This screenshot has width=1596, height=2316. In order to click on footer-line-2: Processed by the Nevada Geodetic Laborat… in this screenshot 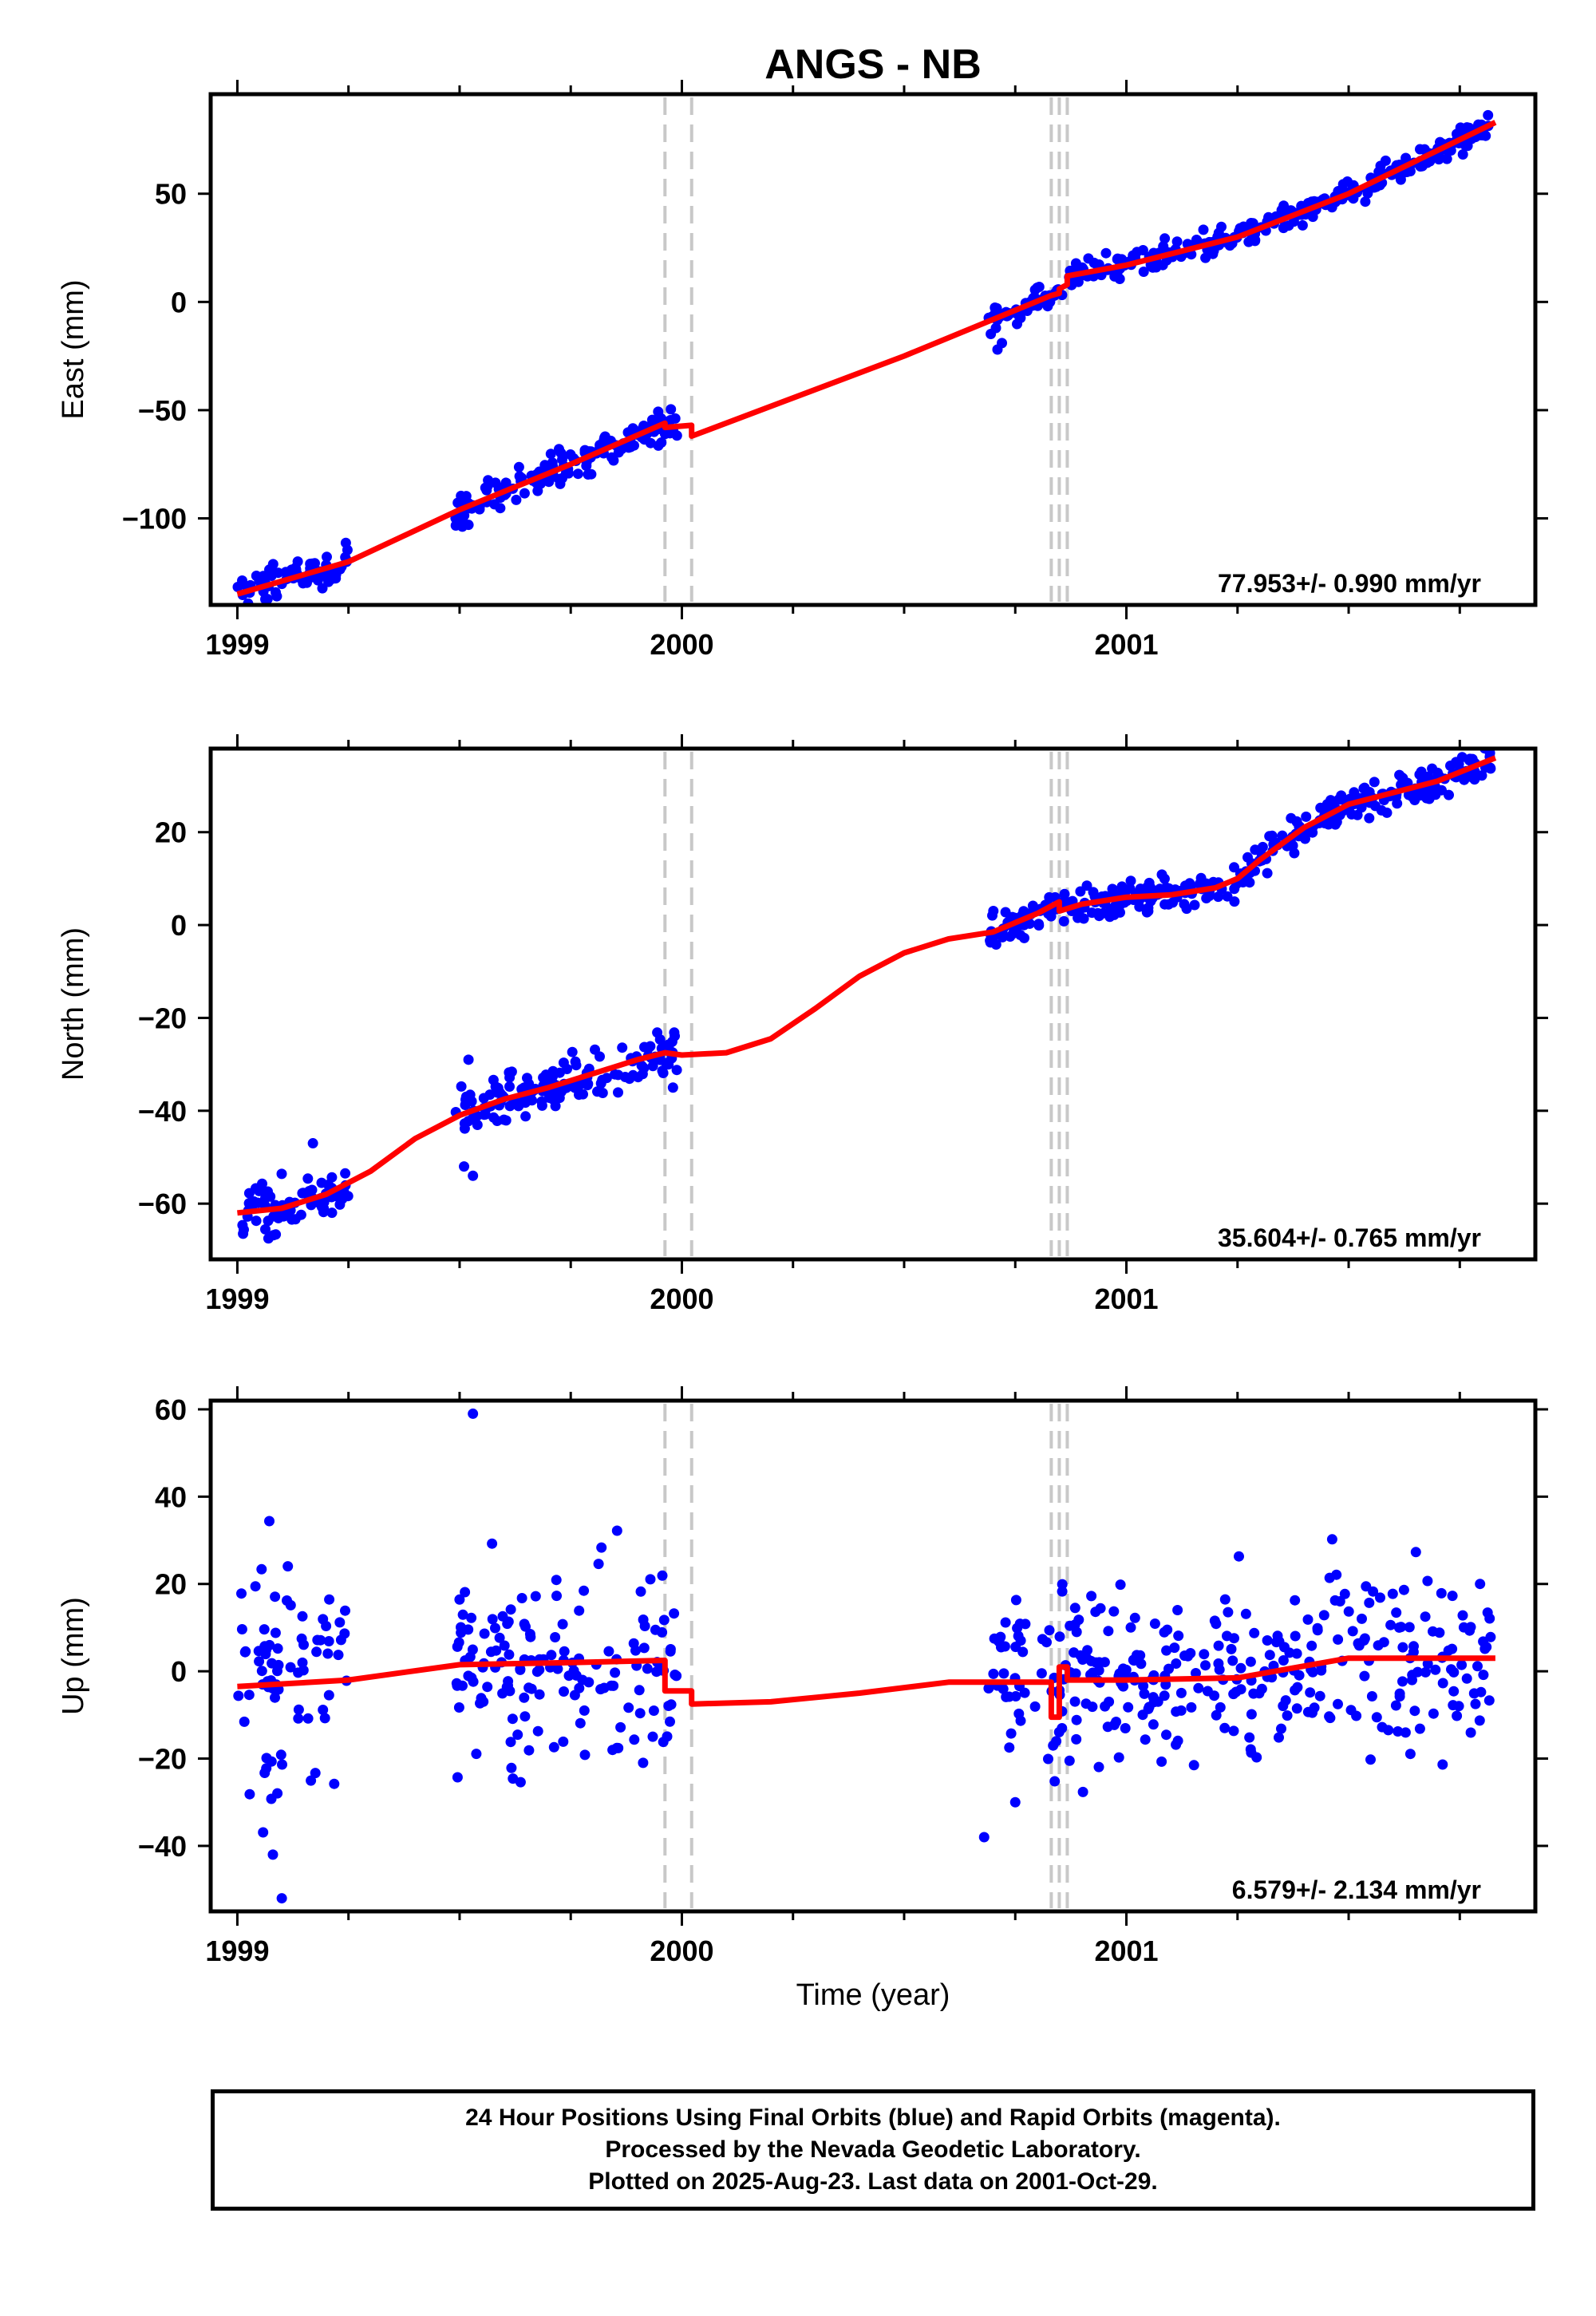, I will do `click(873, 2149)`.